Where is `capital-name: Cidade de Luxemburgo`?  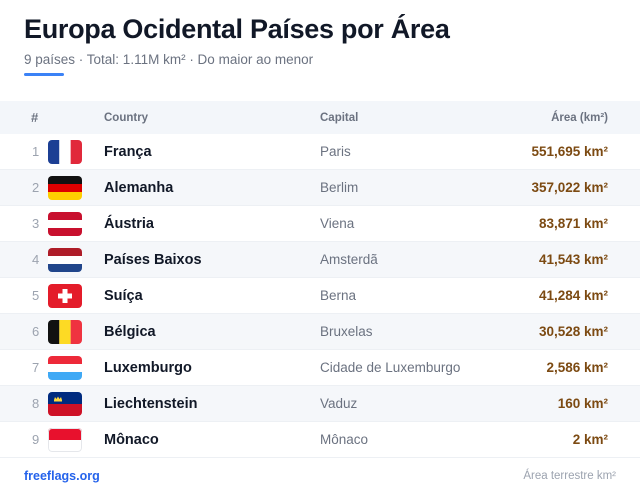 capital-name: Cidade de Luxemburgo is located at coordinates (390, 367).